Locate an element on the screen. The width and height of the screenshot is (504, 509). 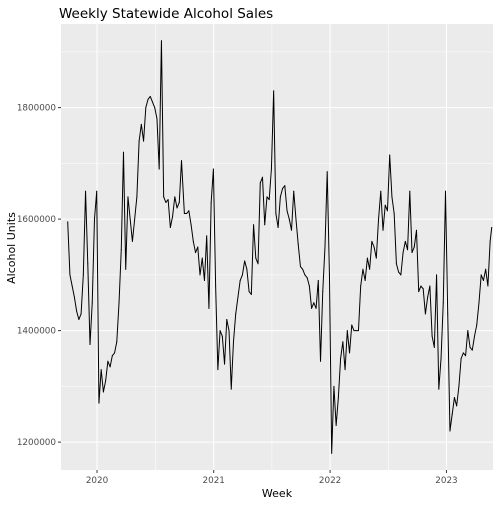
y-axis-title: Alcohol Units is located at coordinates (11, 248).